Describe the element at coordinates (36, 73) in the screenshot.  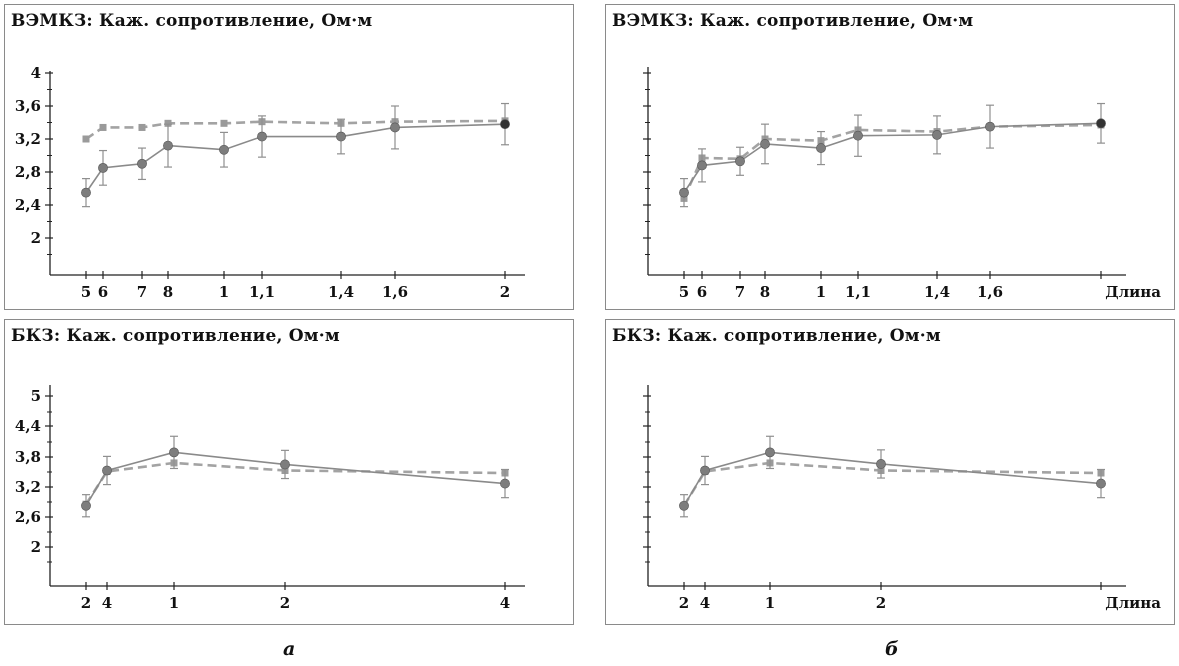
I see `y-tick-label: 4` at that location.